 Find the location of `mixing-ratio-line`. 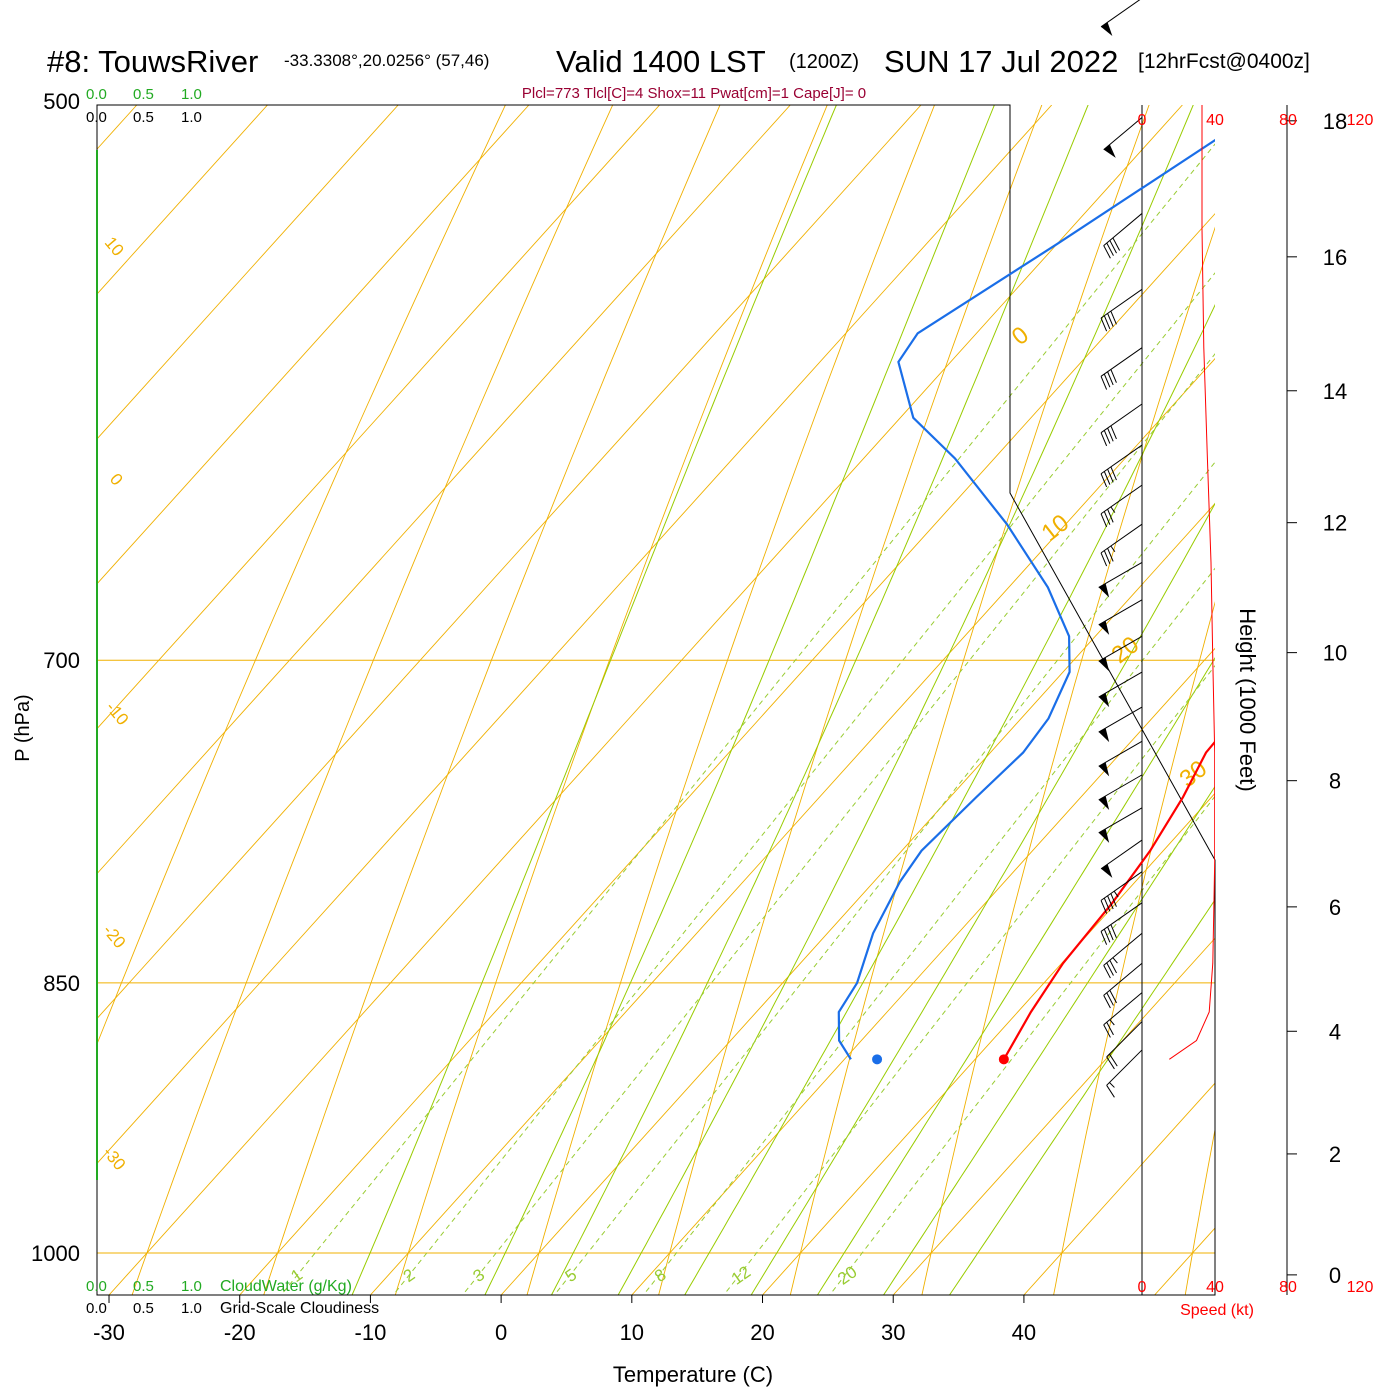

mixing-ratio-line is located at coordinates (1022, 1045).